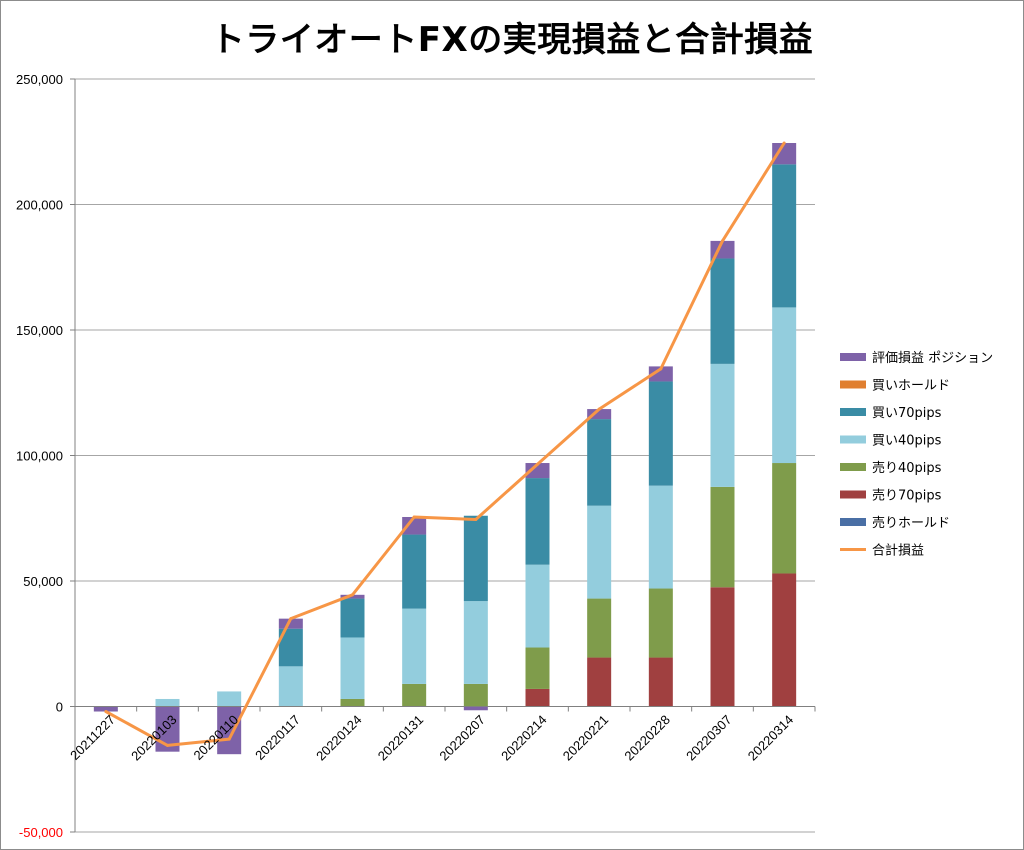 The height and width of the screenshot is (850, 1024). I want to click on y-tick-label: 150,000, so click(39, 330).